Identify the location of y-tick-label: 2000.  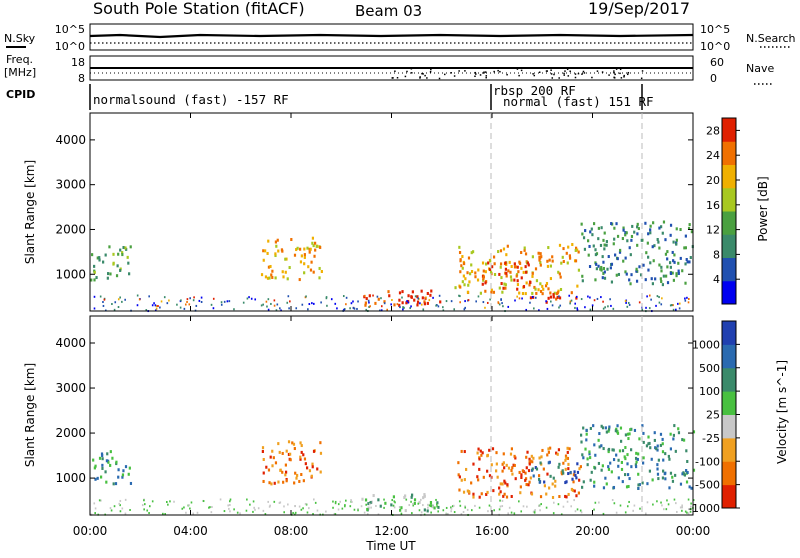
(70, 229).